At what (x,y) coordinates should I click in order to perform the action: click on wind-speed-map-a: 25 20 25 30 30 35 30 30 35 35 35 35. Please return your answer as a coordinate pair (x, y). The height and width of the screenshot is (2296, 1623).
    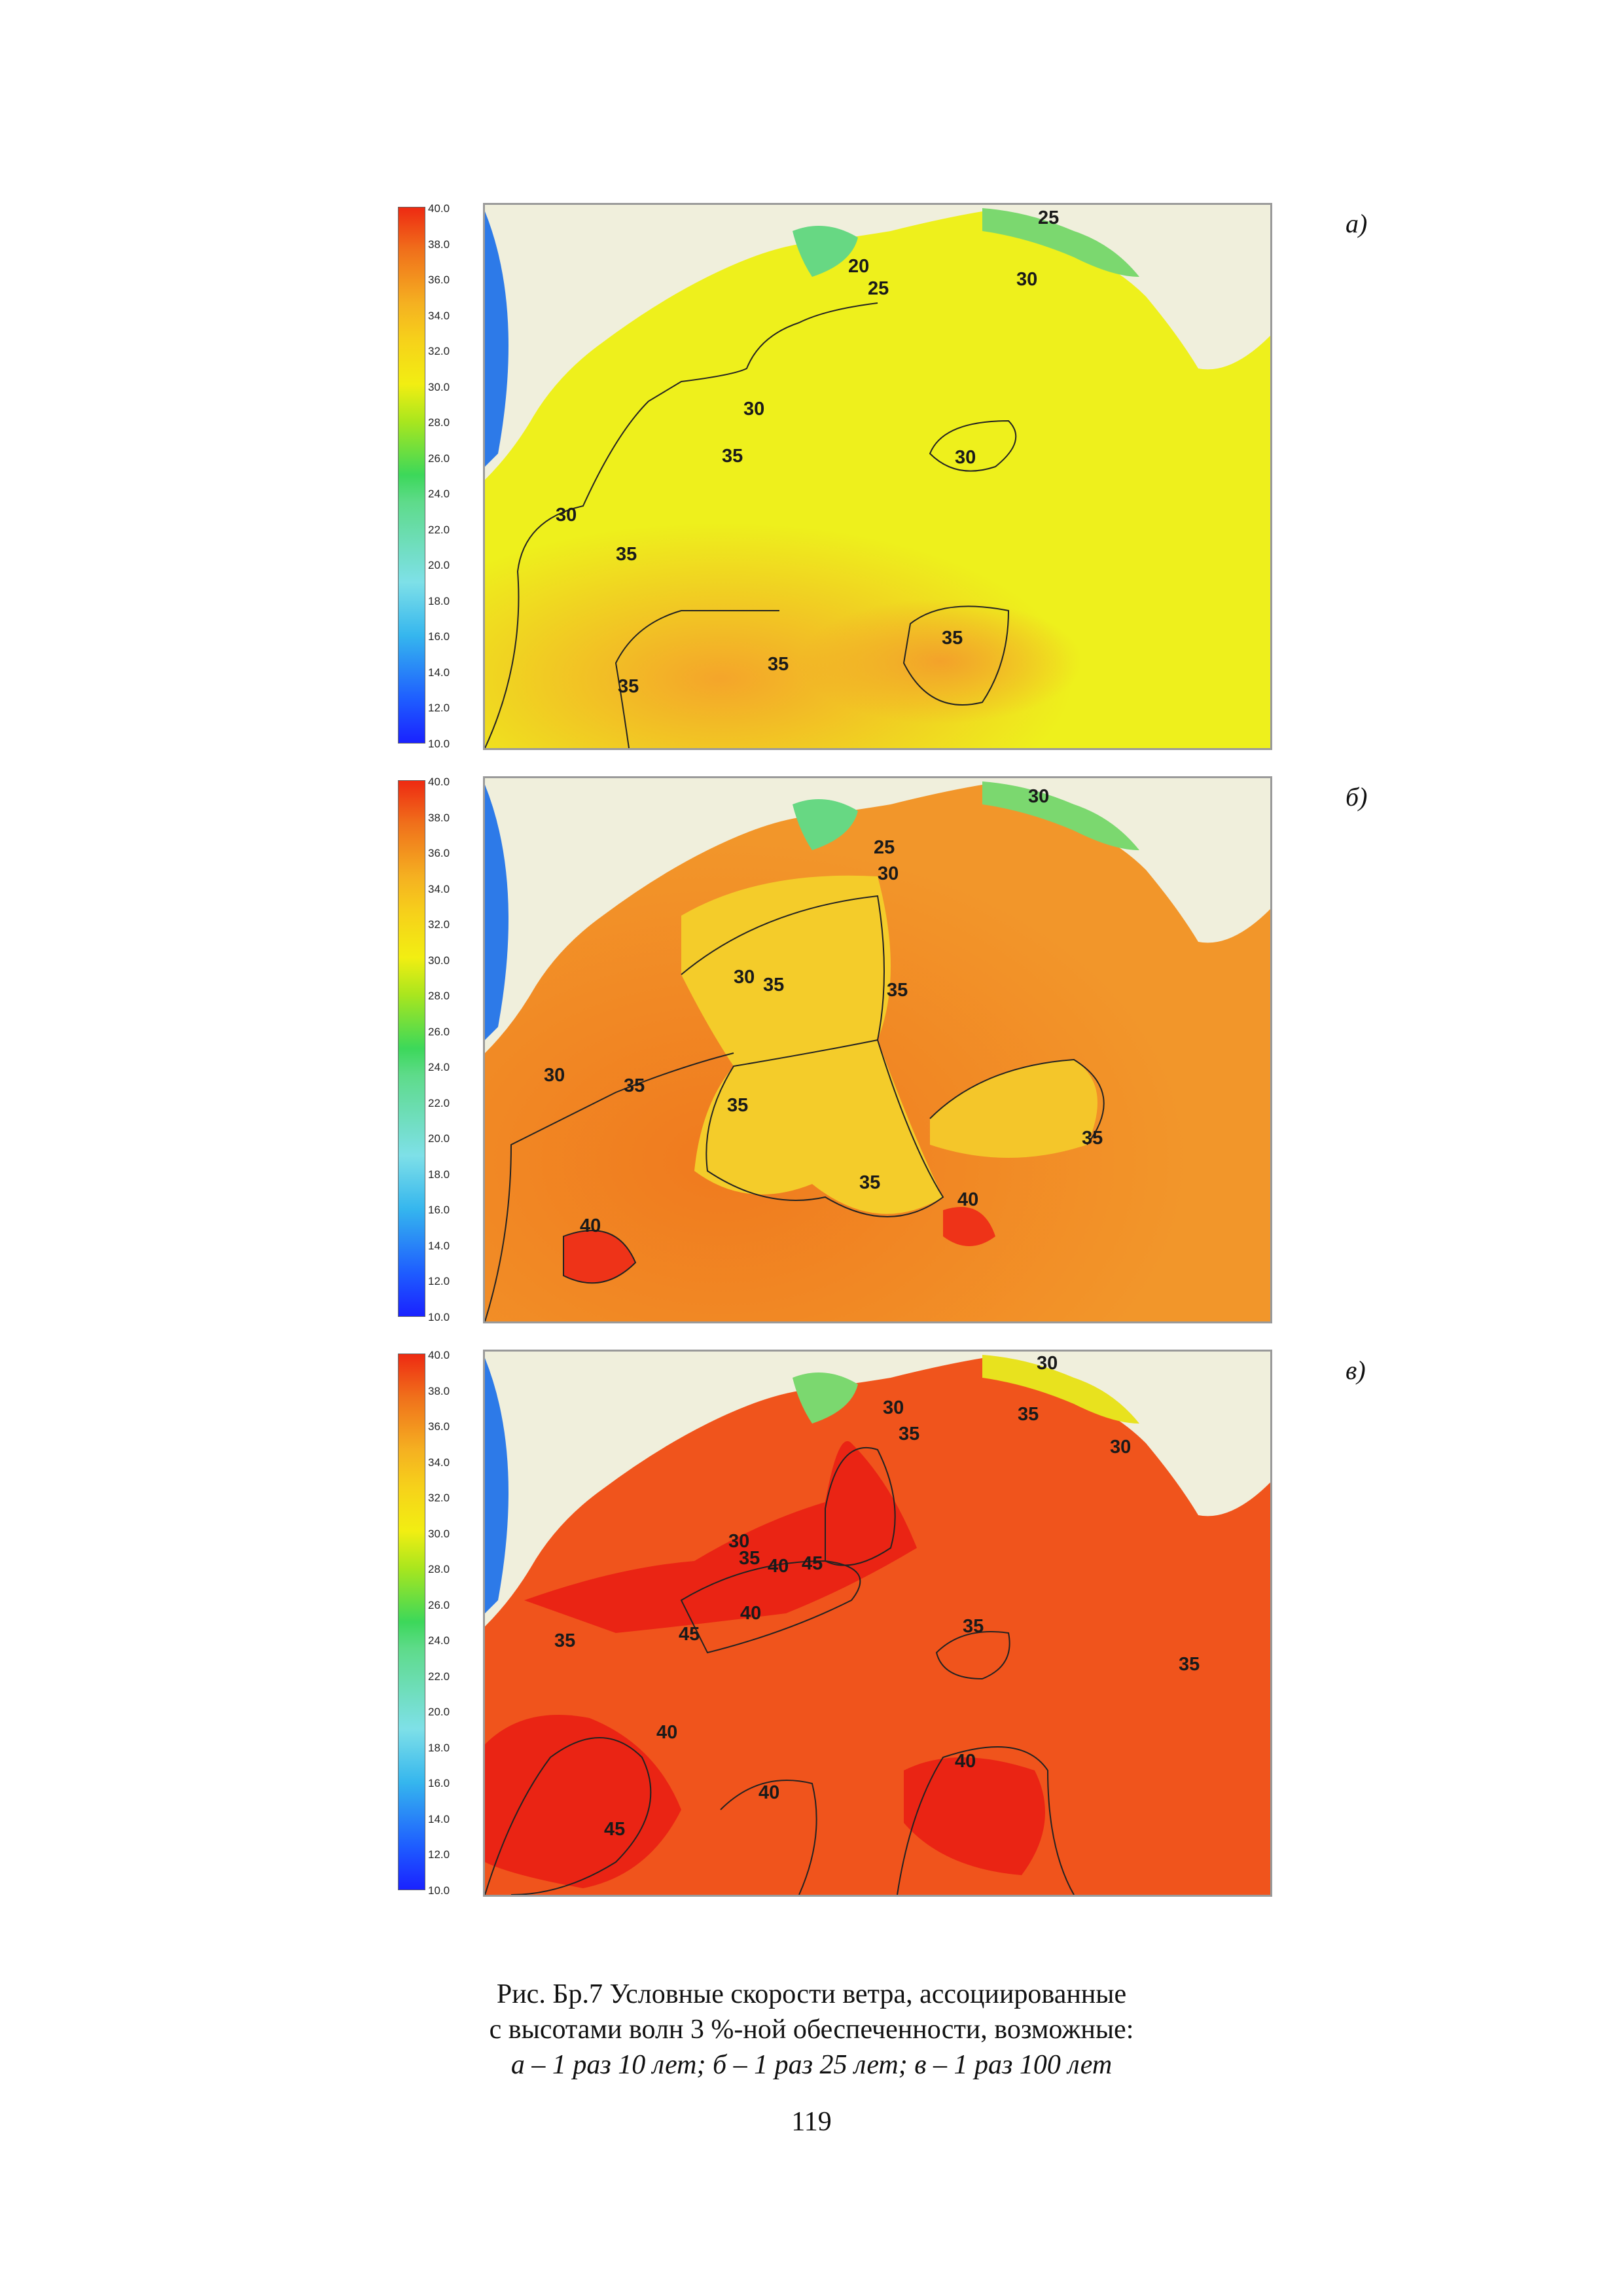
    Looking at the image, I should click on (877, 476).